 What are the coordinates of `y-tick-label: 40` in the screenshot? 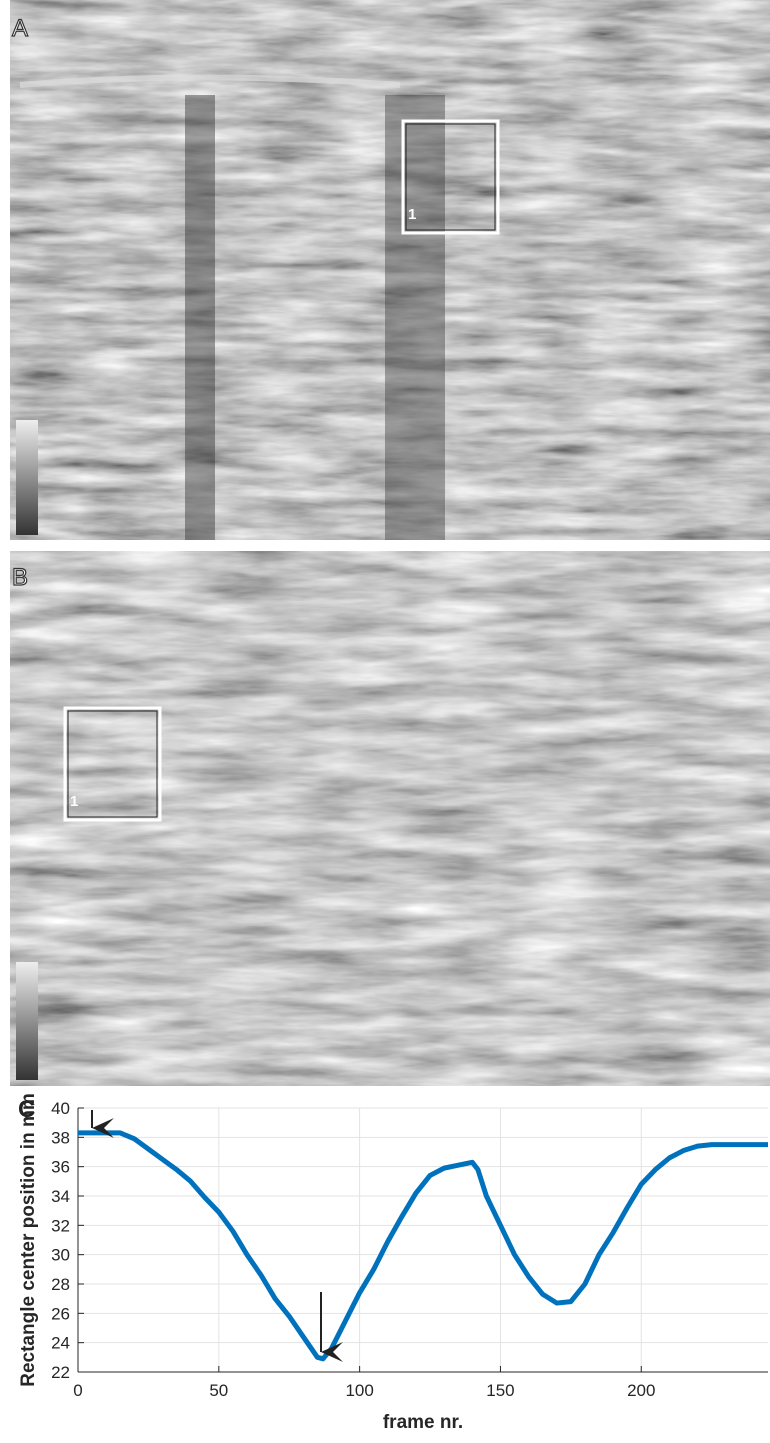 It's located at (60, 1108).